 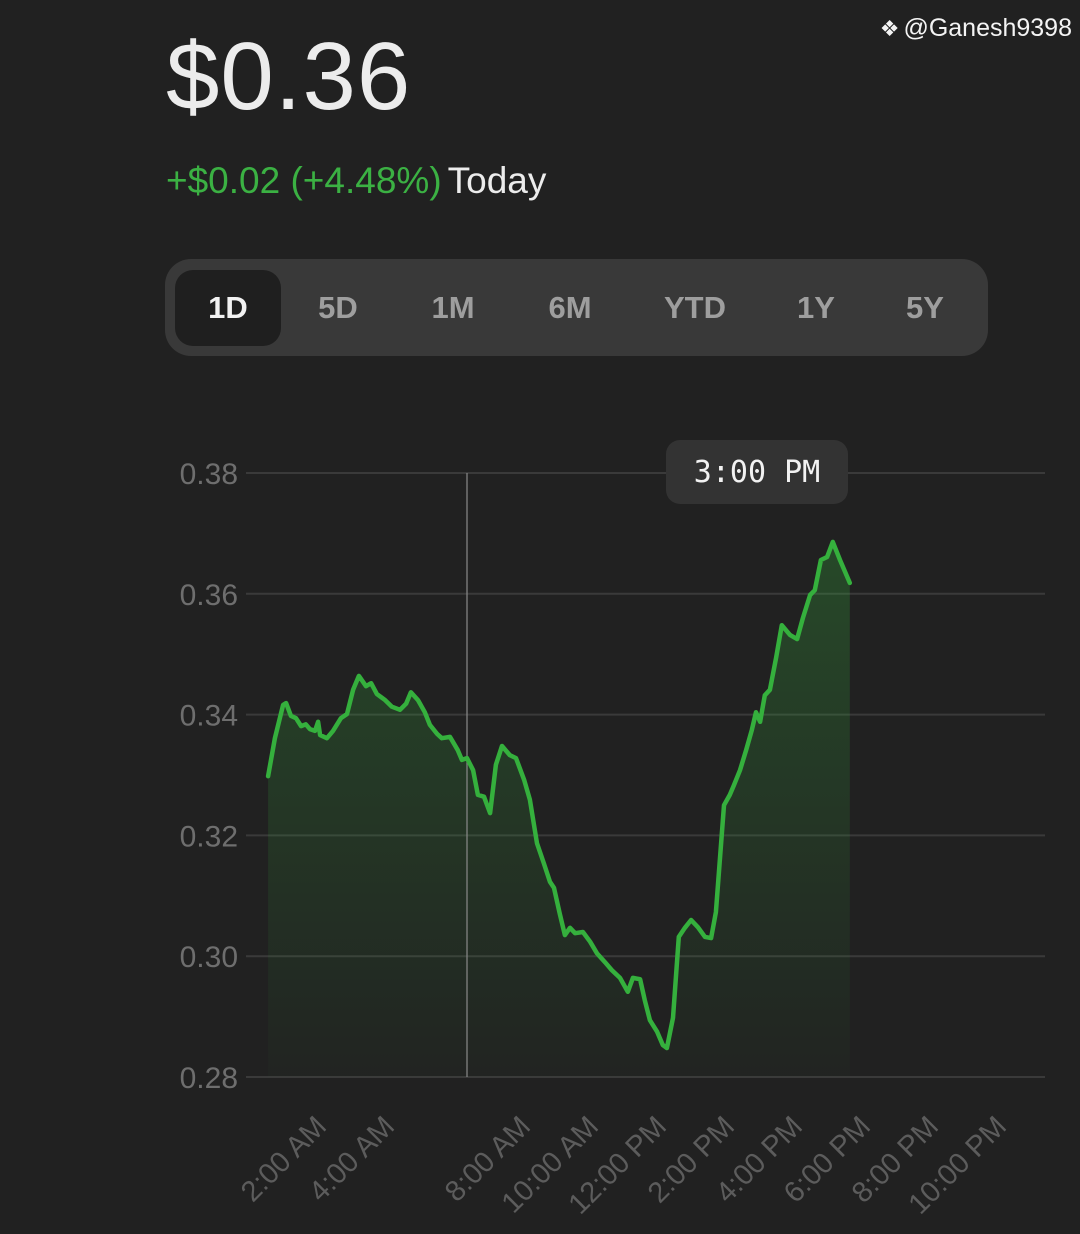 I want to click on watermark-text: @Ganesh9398, so click(x=987, y=28).